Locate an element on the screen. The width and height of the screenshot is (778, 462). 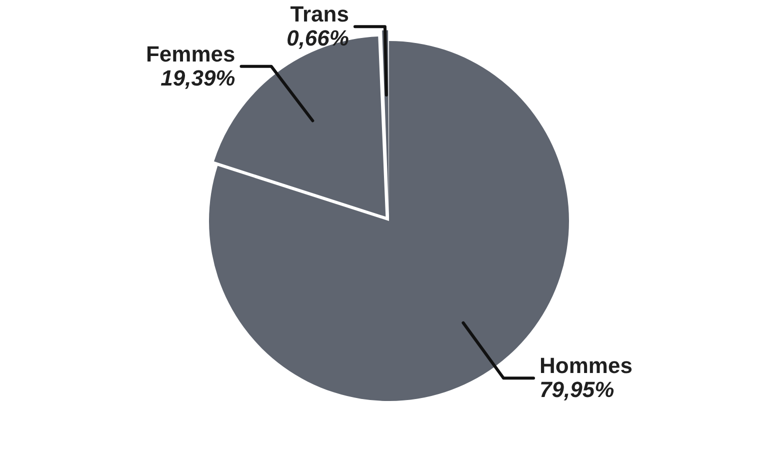
slice-label: Hommes is located at coordinates (586, 365).